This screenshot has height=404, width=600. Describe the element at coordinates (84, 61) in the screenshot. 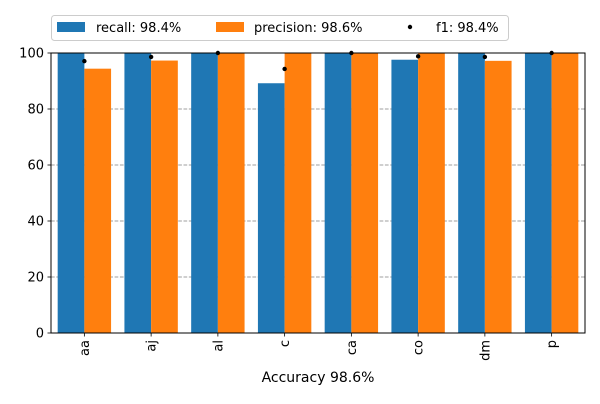

I see `f1-point-aa` at that location.